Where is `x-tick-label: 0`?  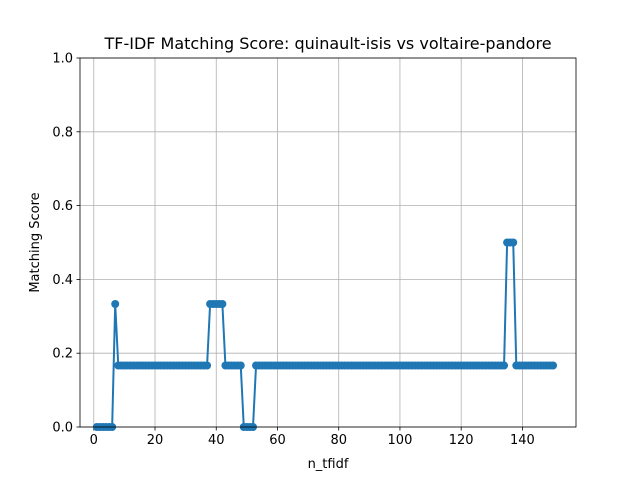
x-tick-label: 0 is located at coordinates (94, 440).